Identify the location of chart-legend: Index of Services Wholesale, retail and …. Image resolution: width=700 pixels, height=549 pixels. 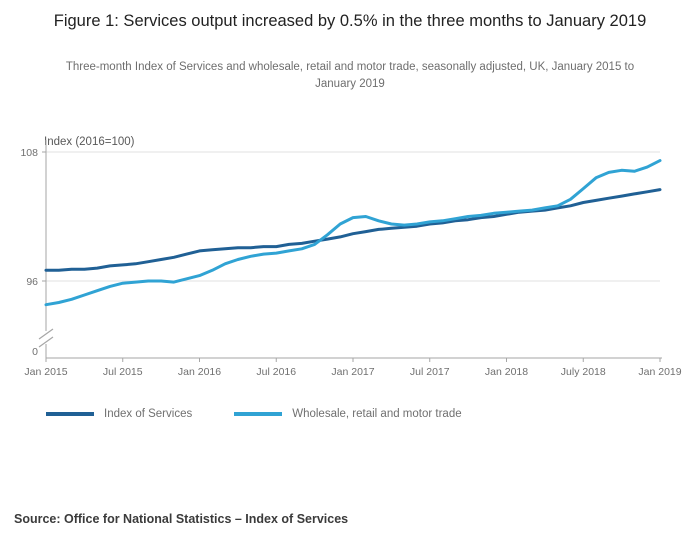
(275, 414).